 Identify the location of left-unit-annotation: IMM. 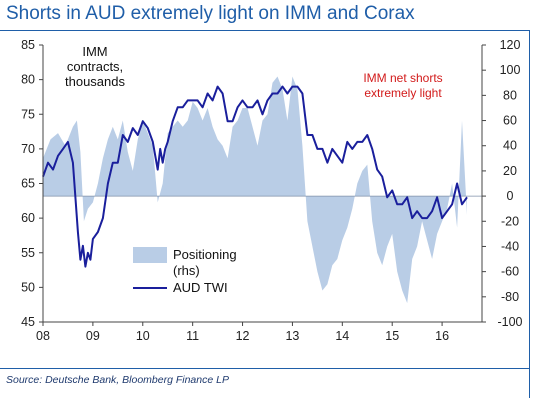
(94, 51).